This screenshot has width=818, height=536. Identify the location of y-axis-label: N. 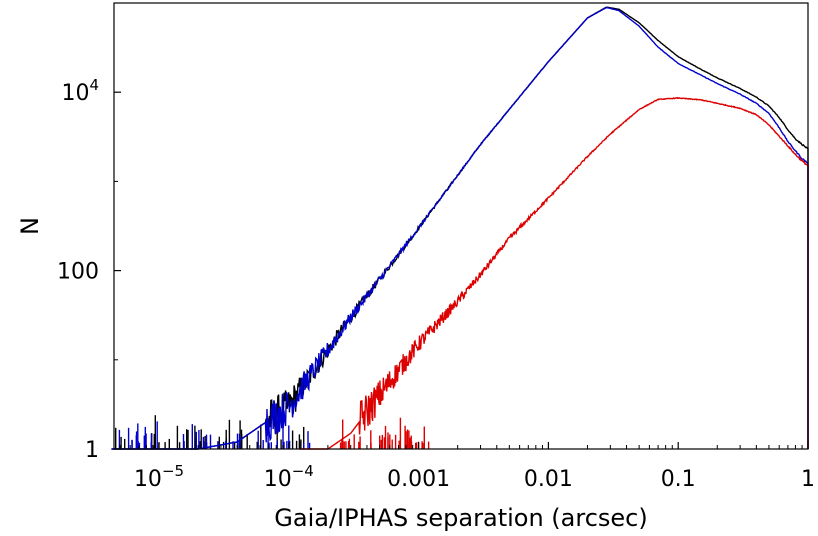
(30, 226).